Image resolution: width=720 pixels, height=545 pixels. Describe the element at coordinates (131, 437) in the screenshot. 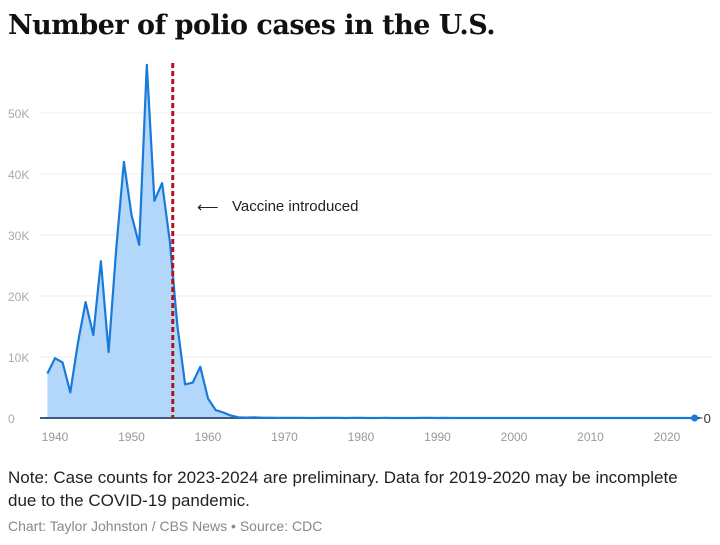

I see `x-tick-label: 1950` at that location.